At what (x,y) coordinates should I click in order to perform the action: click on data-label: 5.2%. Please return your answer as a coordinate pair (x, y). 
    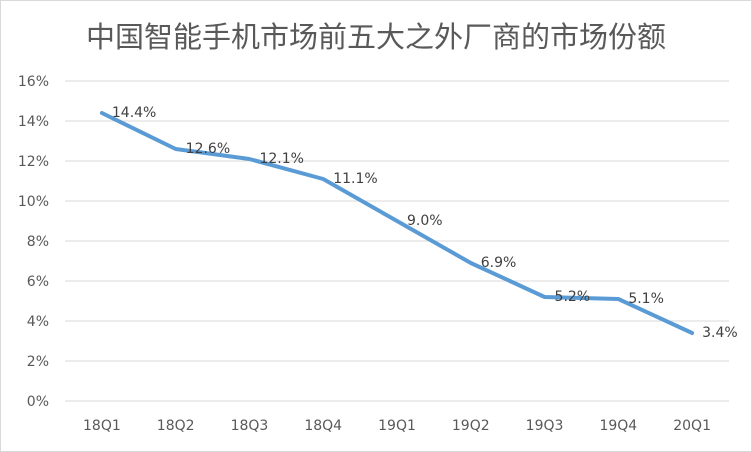
    Looking at the image, I should click on (573, 297).